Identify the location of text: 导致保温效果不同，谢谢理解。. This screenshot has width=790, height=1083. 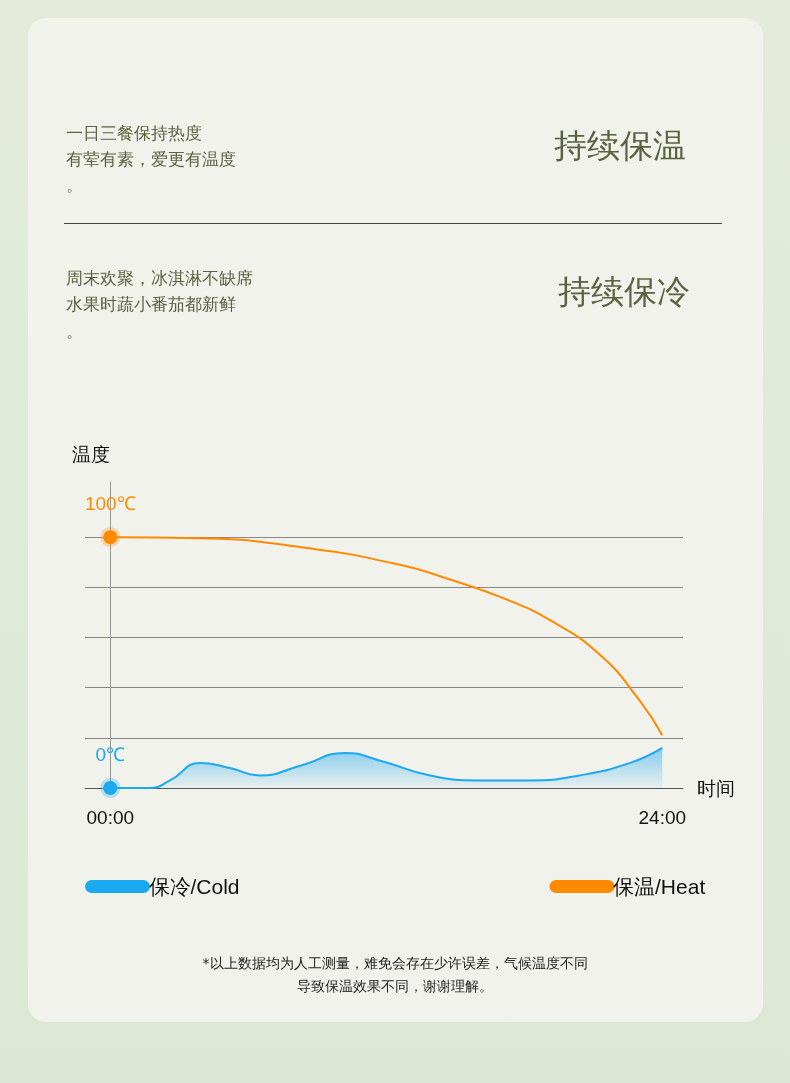
(395, 986).